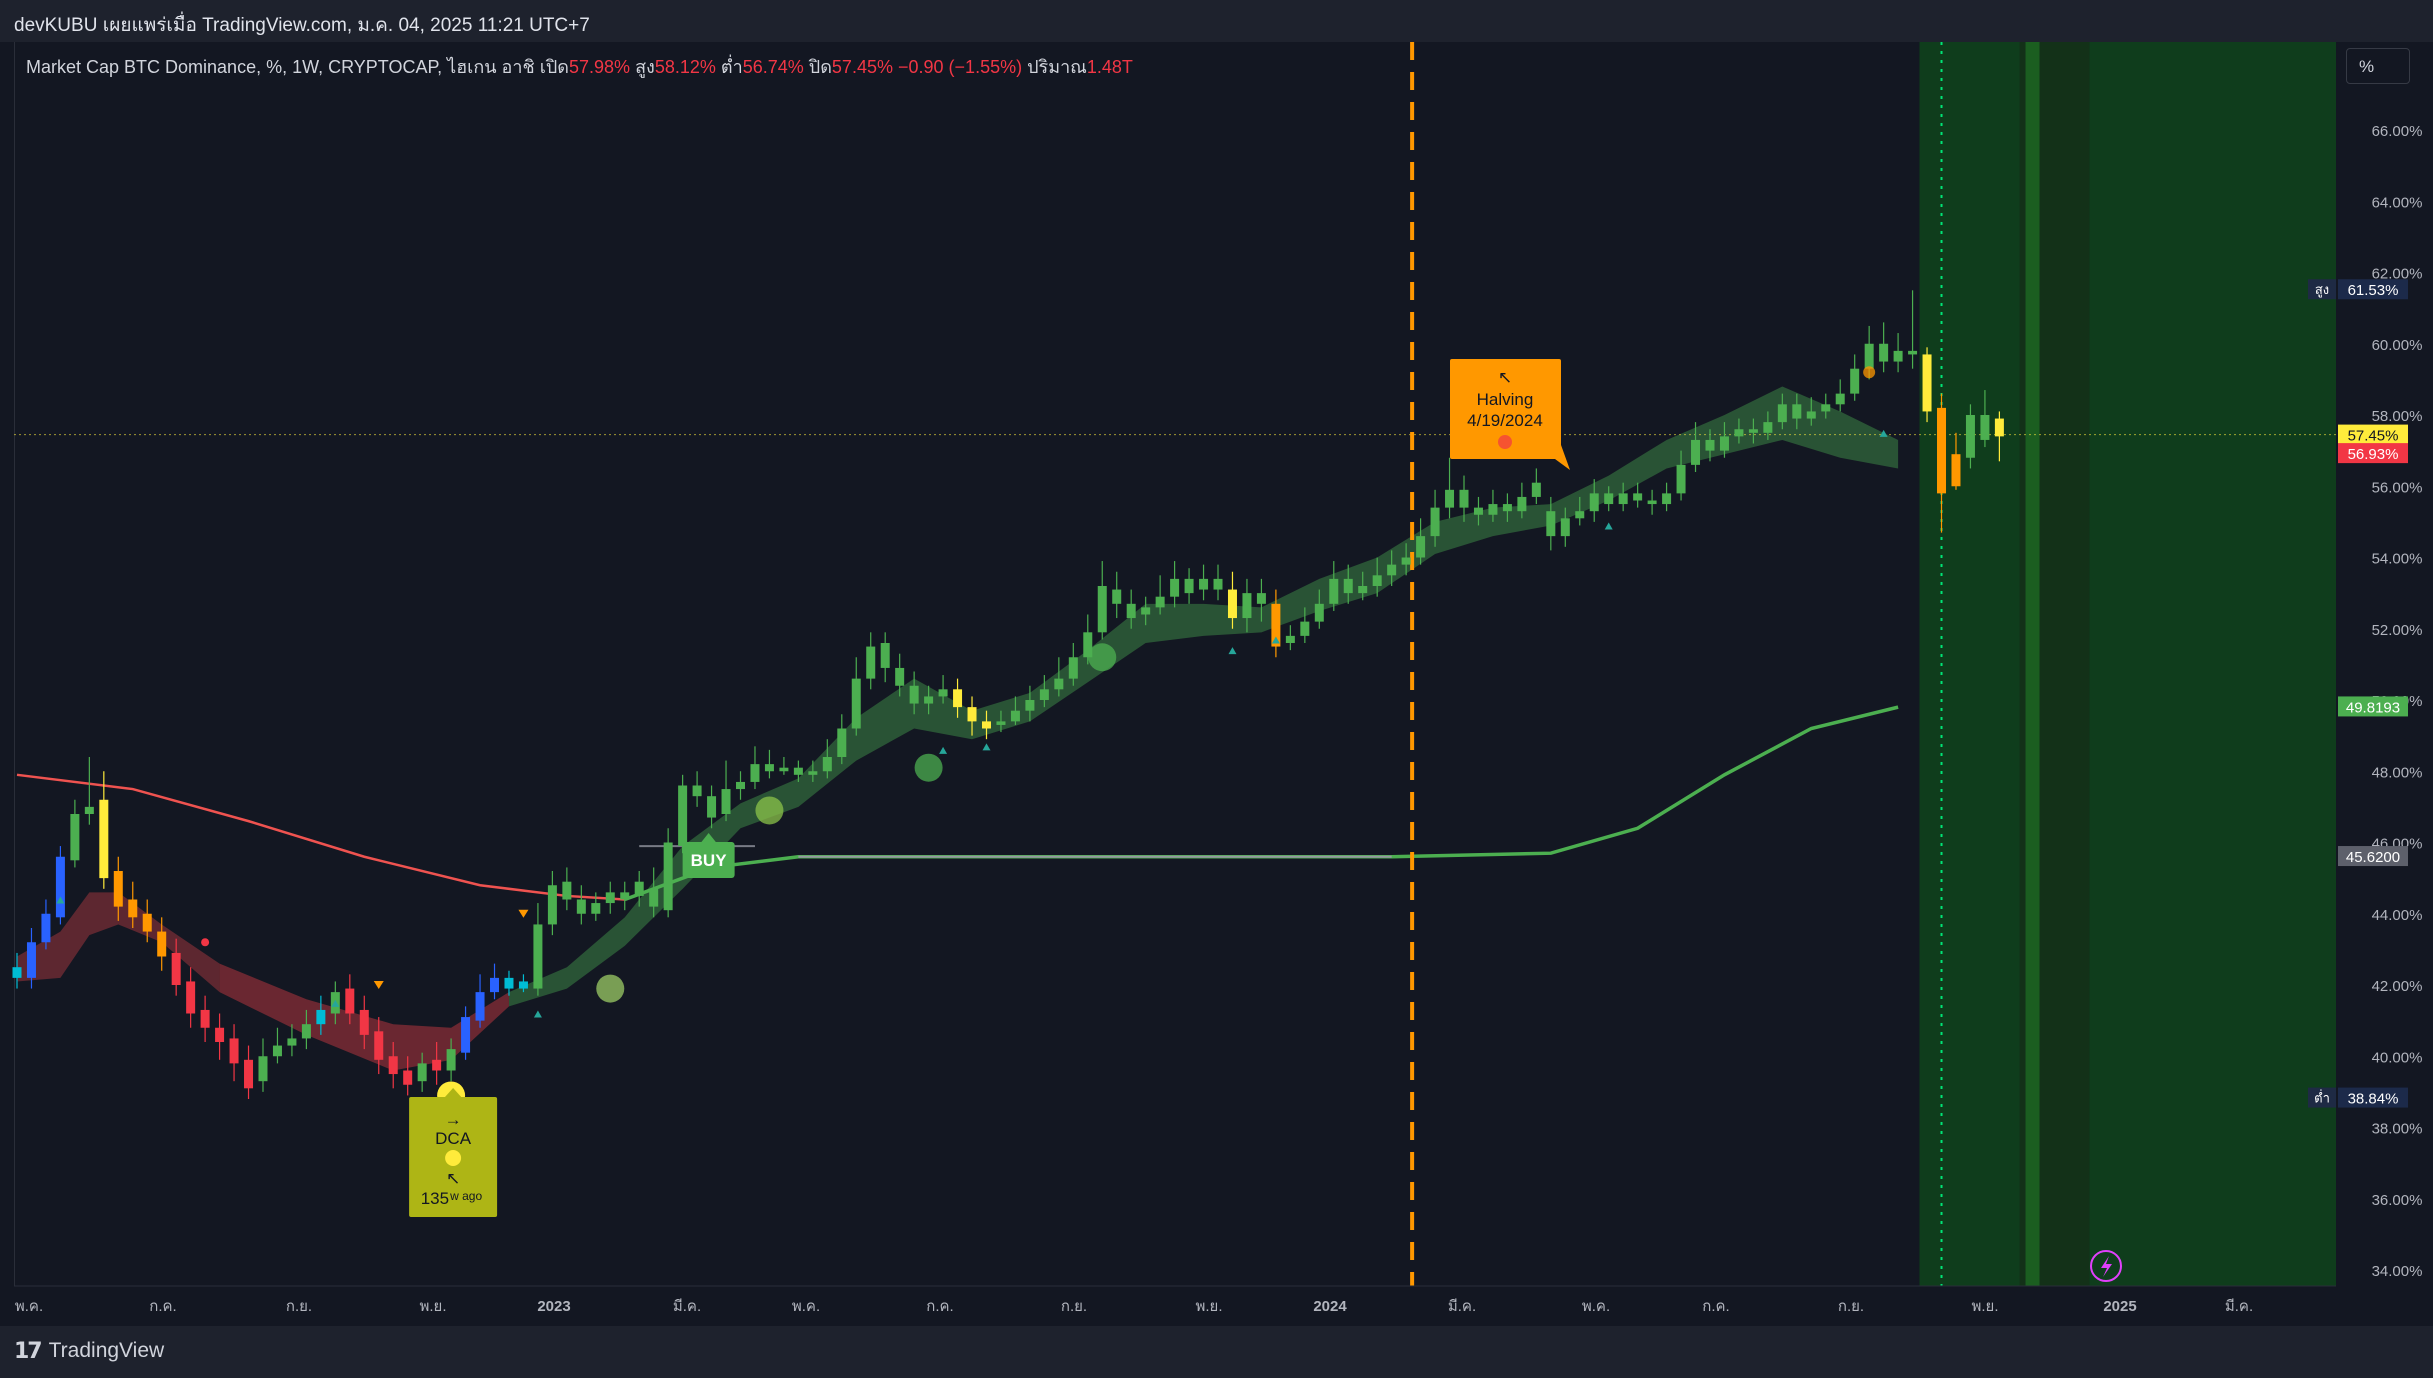 The image size is (2433, 1378). Describe the element at coordinates (2397, 915) in the screenshot. I see `price-tick: 44.00%` at that location.